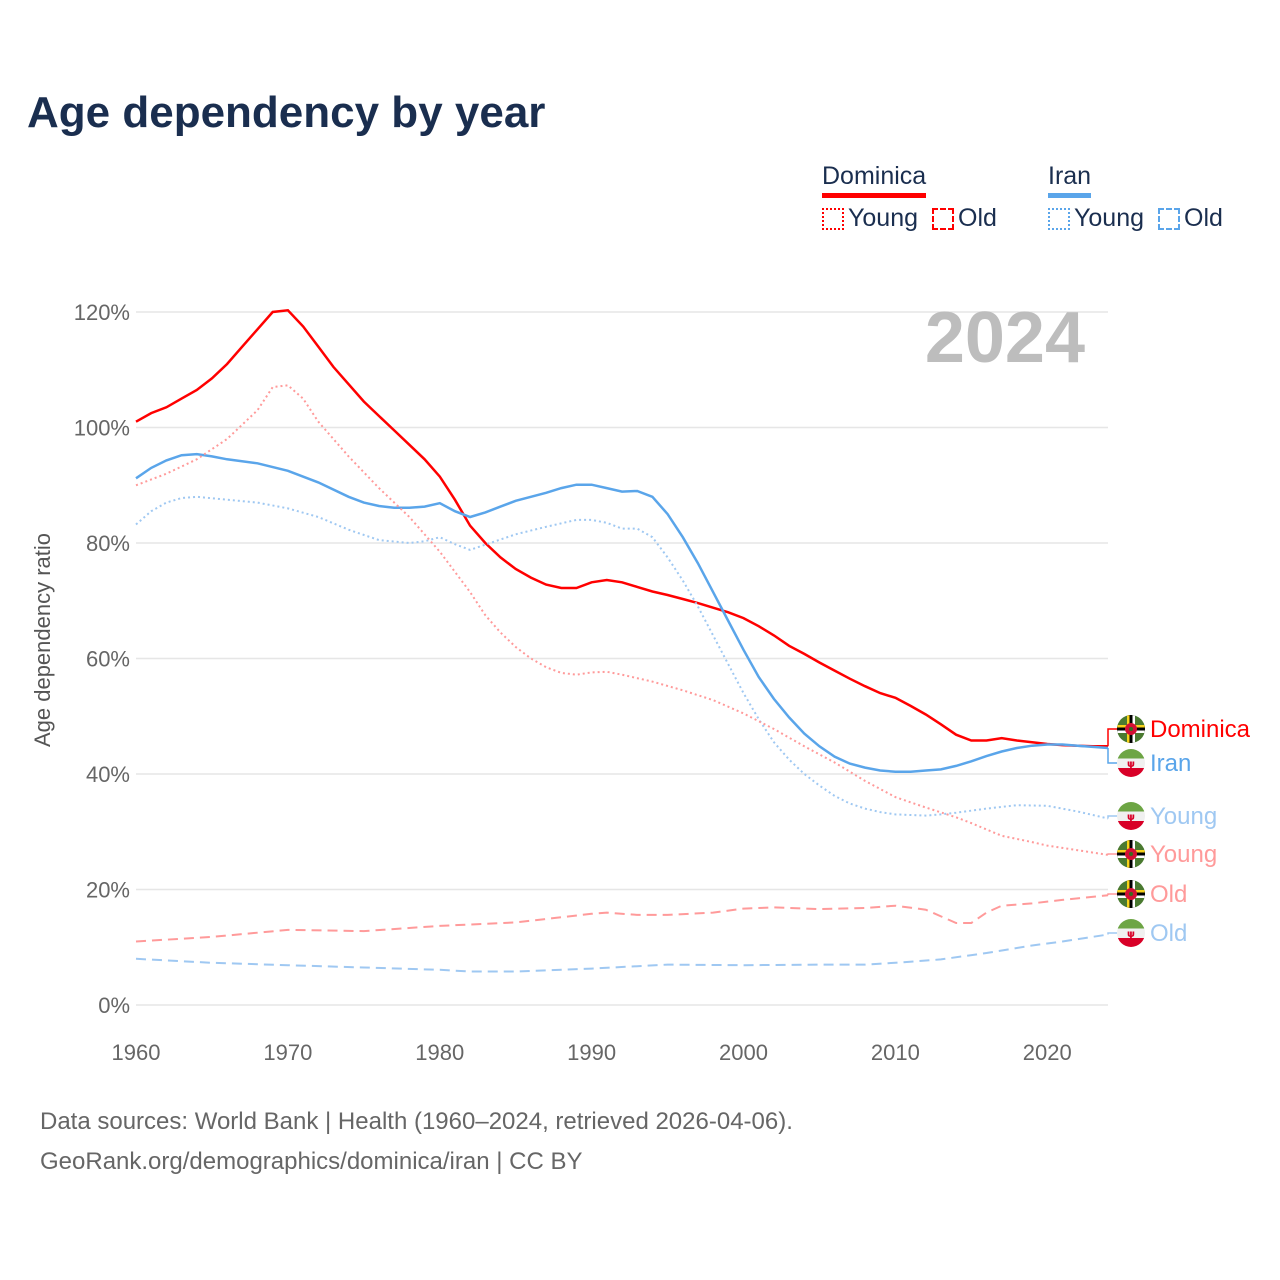 This screenshot has width=1280, height=1280. What do you see at coordinates (439, 1052) in the screenshot?
I see `x-tick-label: 1980` at bounding box center [439, 1052].